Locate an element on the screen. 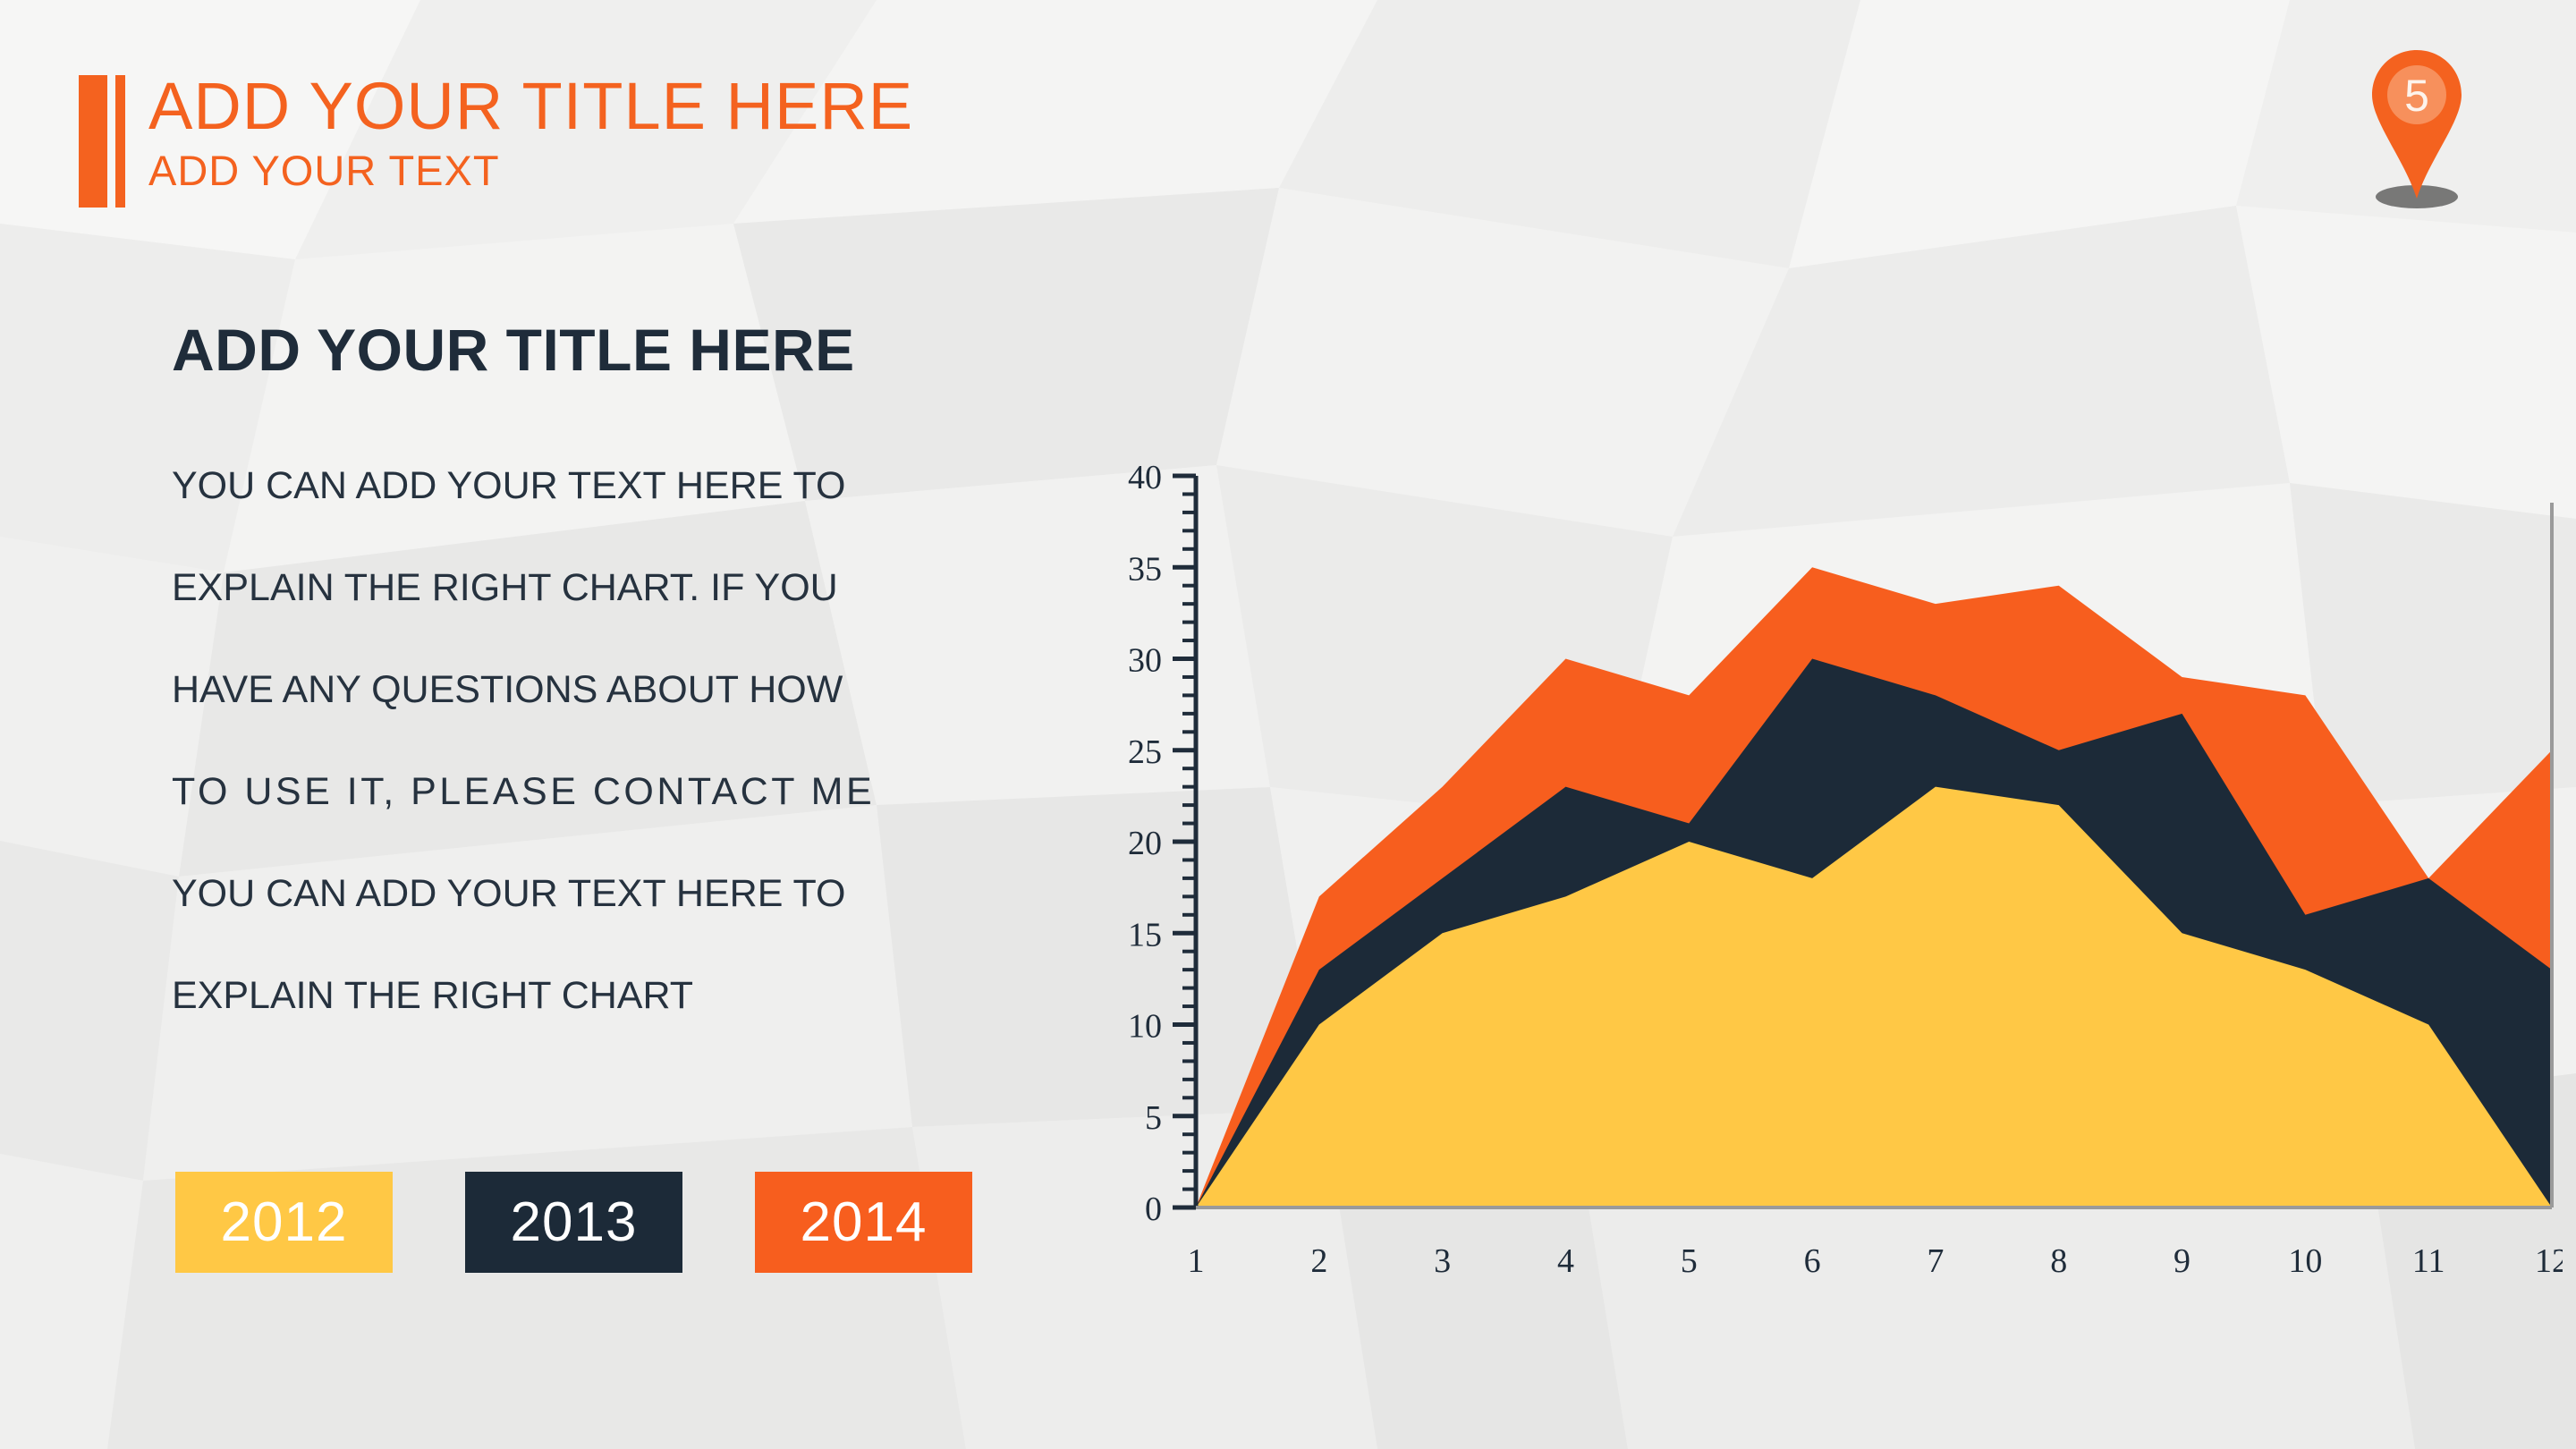 Image resolution: width=2576 pixels, height=1449 pixels. legend-item-2013: 2013 is located at coordinates (573, 1222).